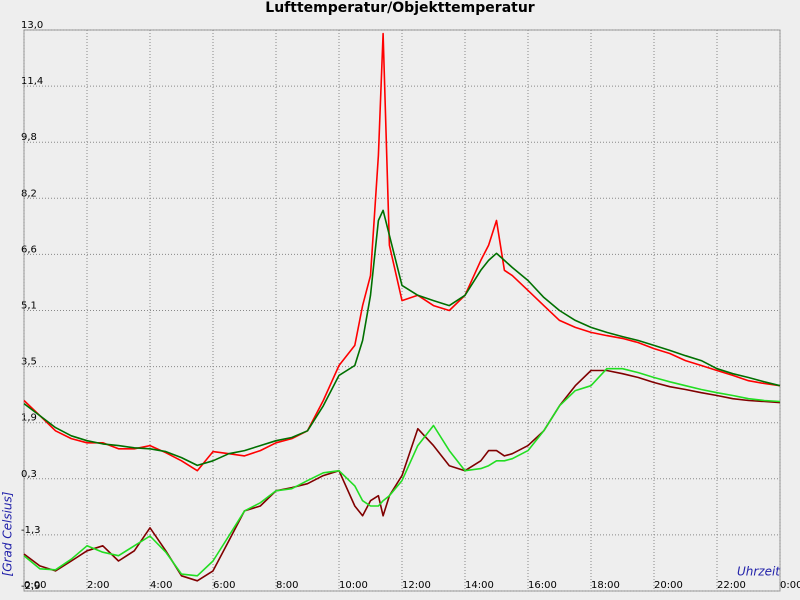 The height and width of the screenshot is (600, 800). Describe the element at coordinates (668, 585) in the screenshot. I see `x-tick-label: 20:00` at that location.